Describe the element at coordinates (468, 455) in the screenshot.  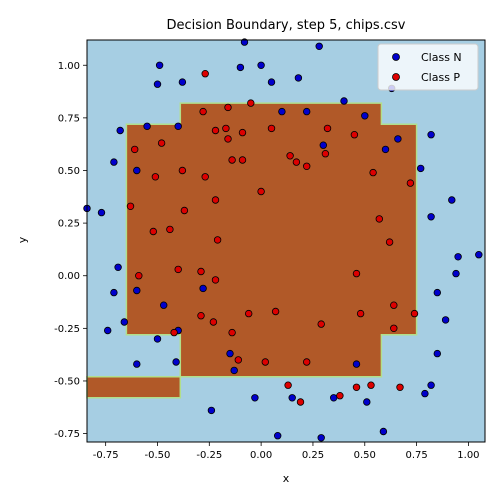
I see `x-tick-label: 1.00` at that location.